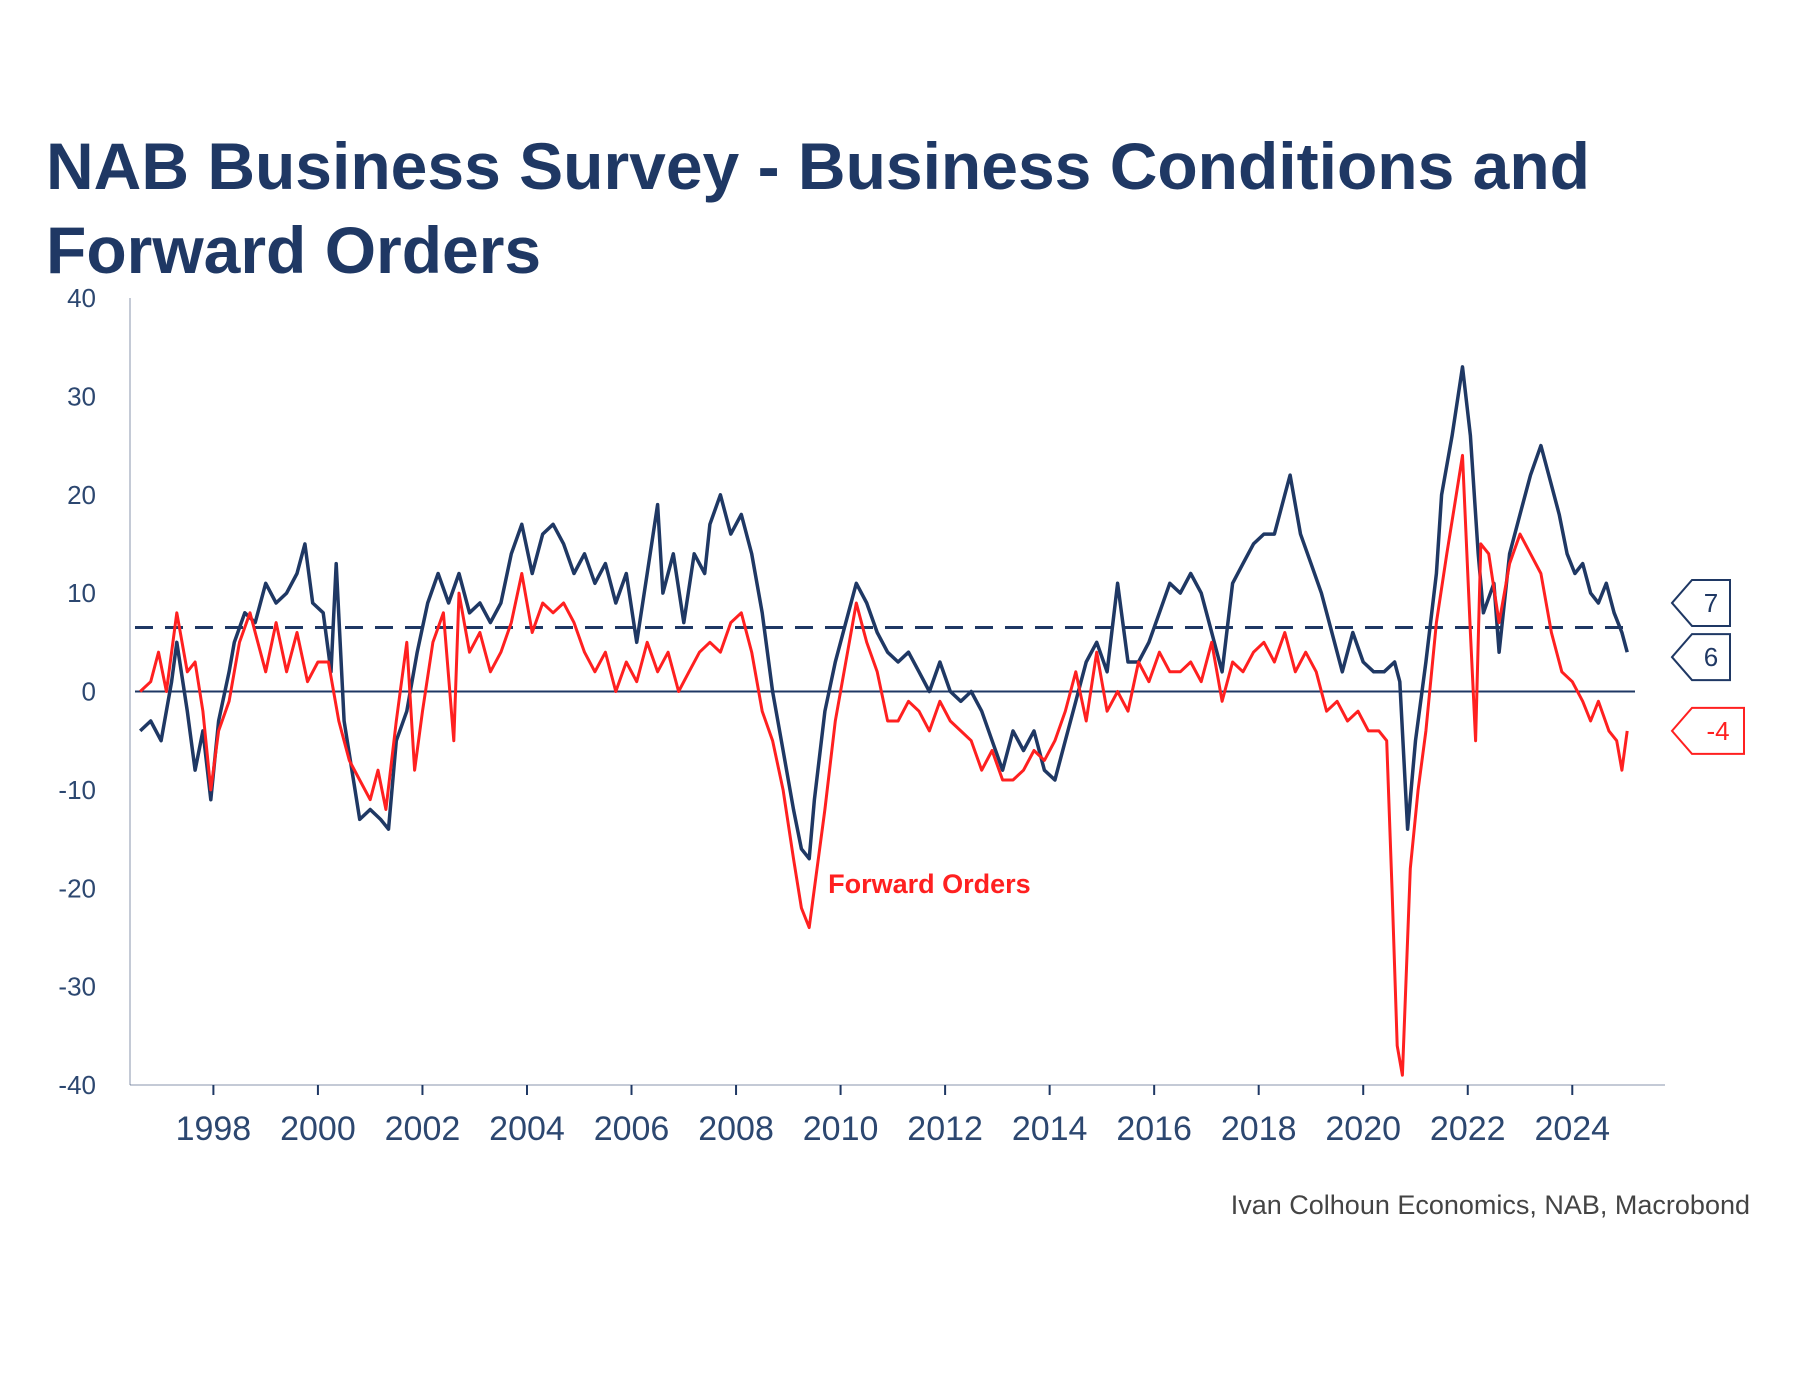 This screenshot has height=1400, width=1800. Describe the element at coordinates (945, 1129) in the screenshot. I see `x-tick-label: 2012` at that location.